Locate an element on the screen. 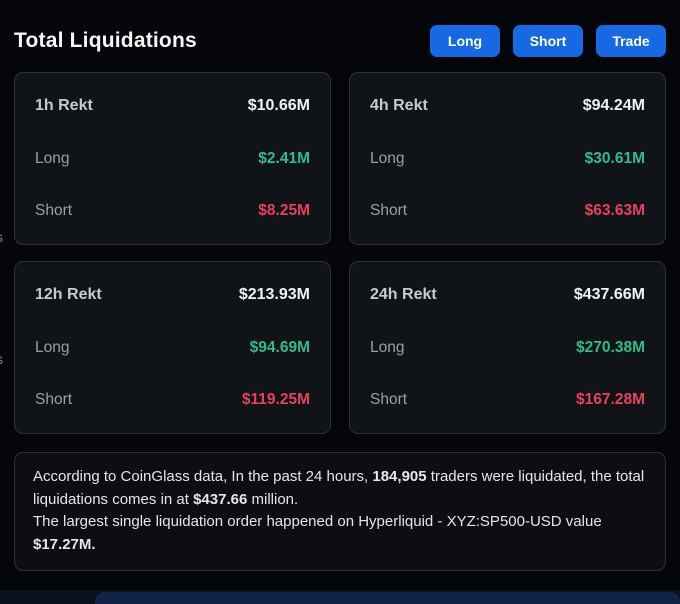 The height and width of the screenshot is (604, 680). card-header-row: 24h Rekt $437.66M is located at coordinates (507, 295).